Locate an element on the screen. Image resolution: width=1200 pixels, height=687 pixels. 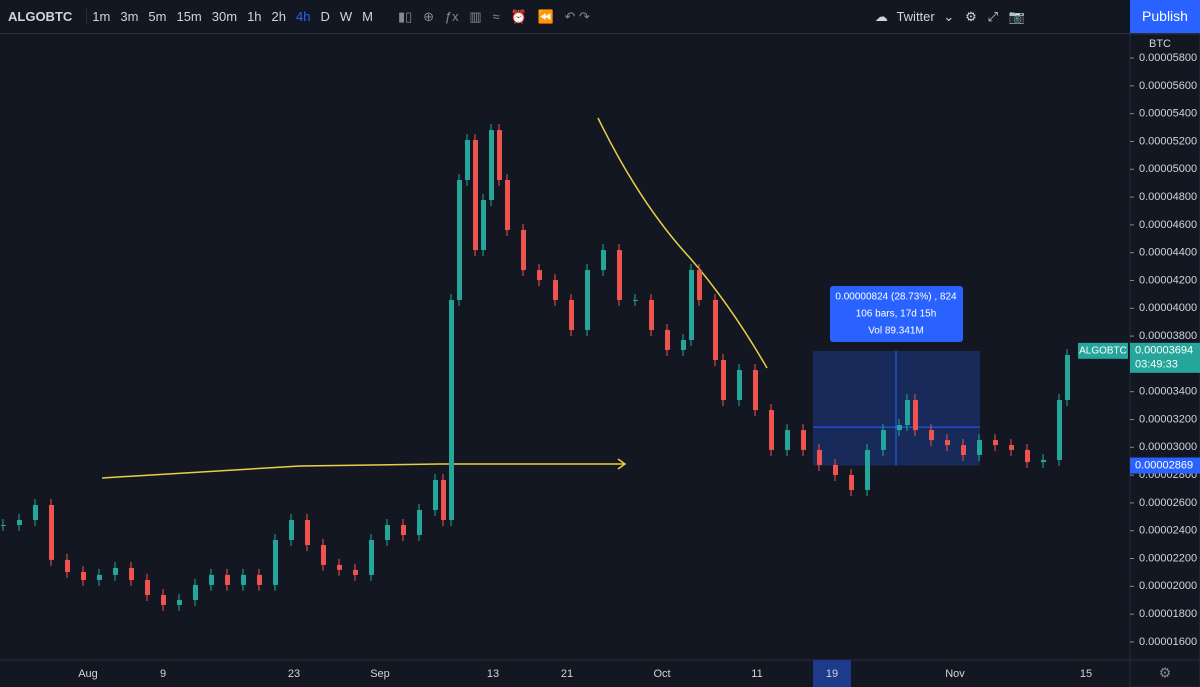
interval: 3m is located at coordinates (129, 16).